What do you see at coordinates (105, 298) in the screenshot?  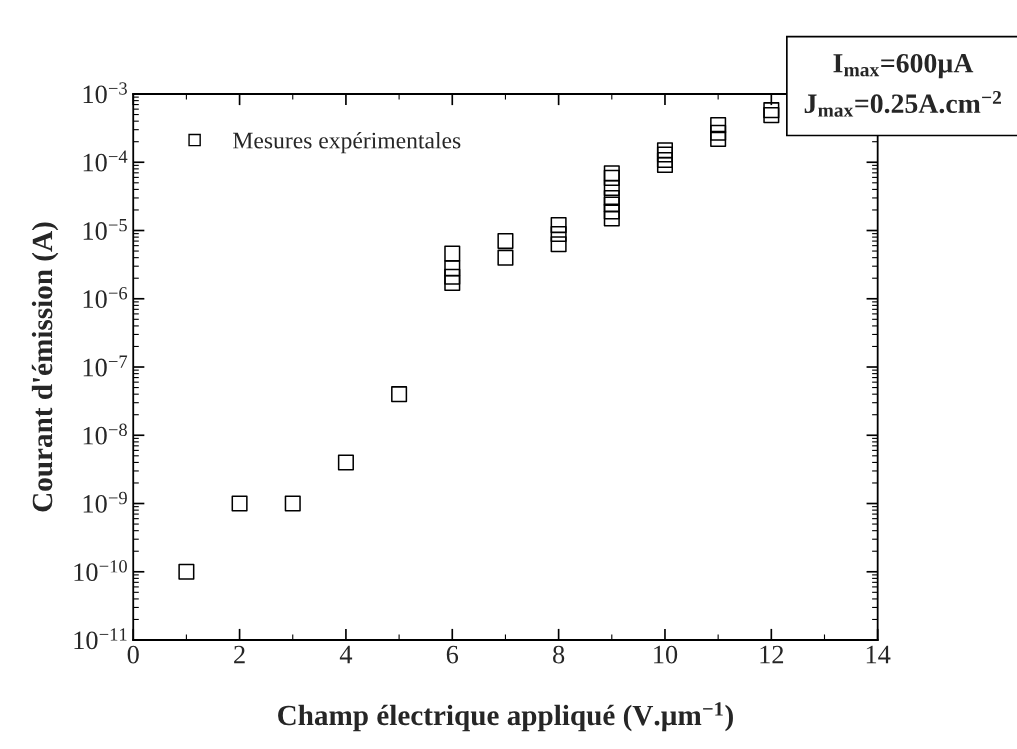 I see `y-tick-label: 10$^{−6}$` at bounding box center [105, 298].